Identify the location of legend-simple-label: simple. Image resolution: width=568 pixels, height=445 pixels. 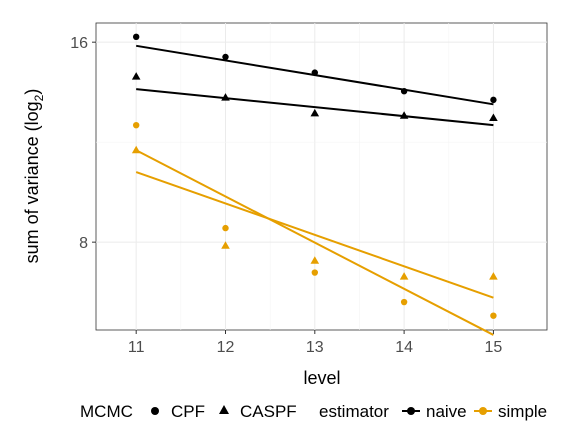
(522, 411).